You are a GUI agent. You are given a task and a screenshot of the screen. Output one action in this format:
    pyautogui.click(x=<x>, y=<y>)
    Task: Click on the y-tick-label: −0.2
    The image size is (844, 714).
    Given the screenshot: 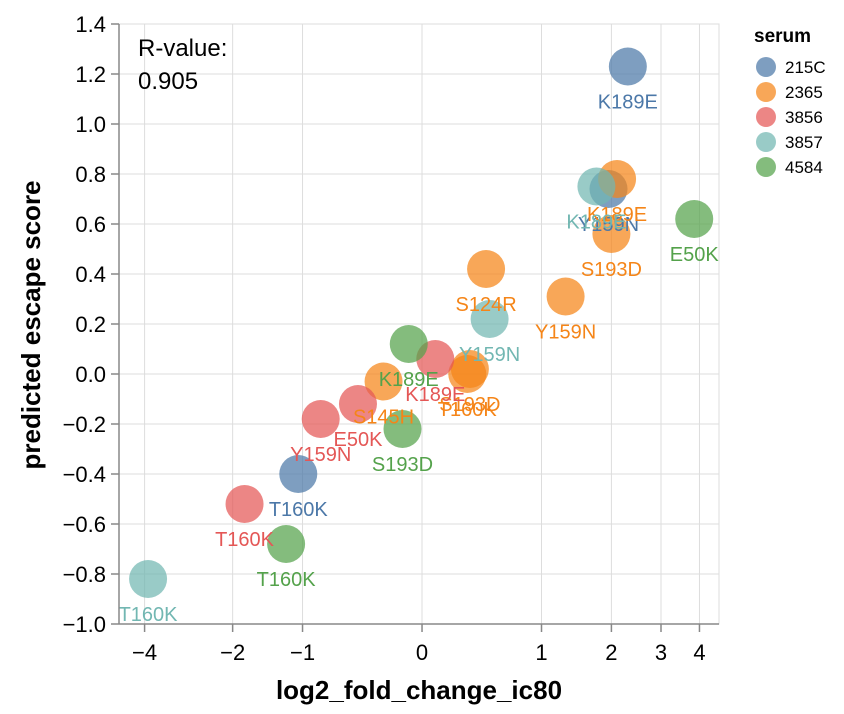 What is the action you would take?
    pyautogui.click(x=84, y=424)
    